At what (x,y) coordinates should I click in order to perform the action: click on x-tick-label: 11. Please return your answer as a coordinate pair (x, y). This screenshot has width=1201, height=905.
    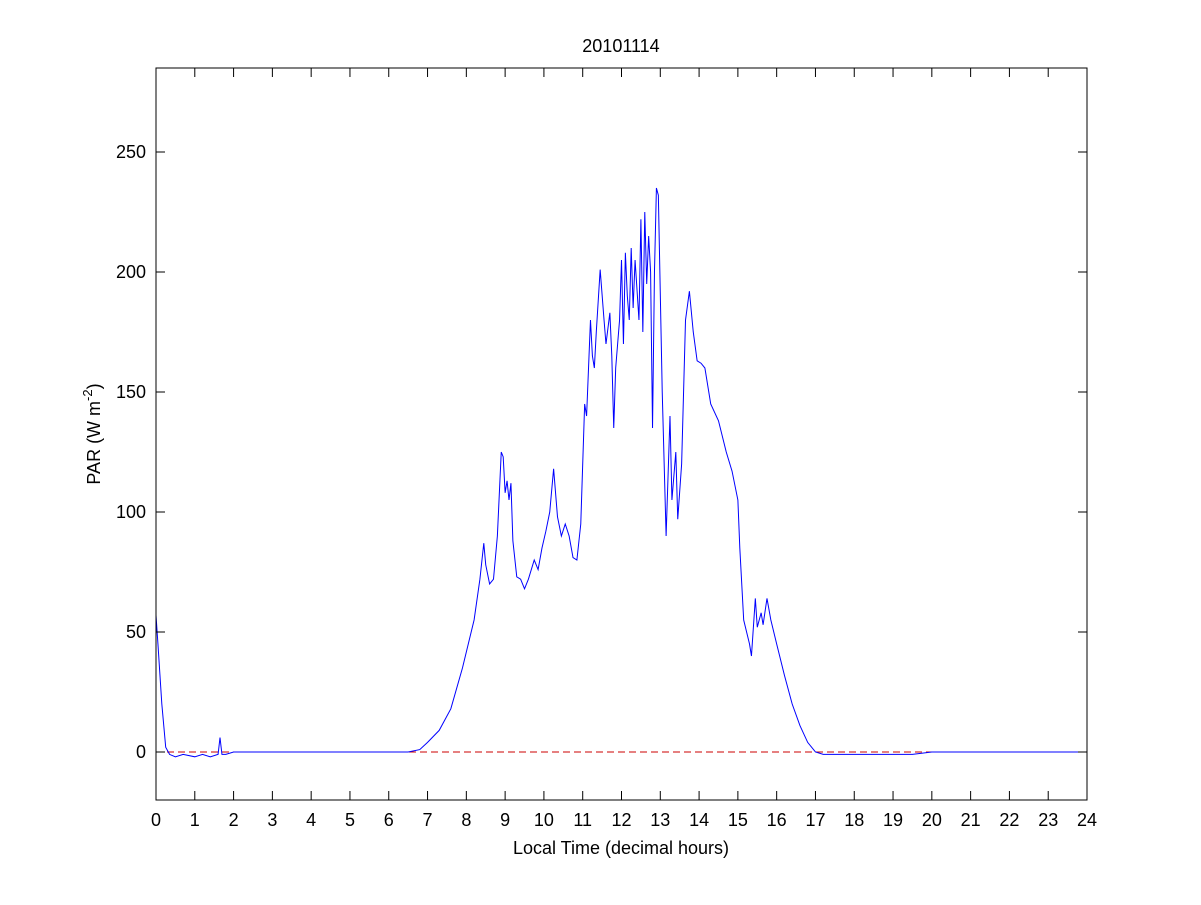
    Looking at the image, I should click on (582, 820).